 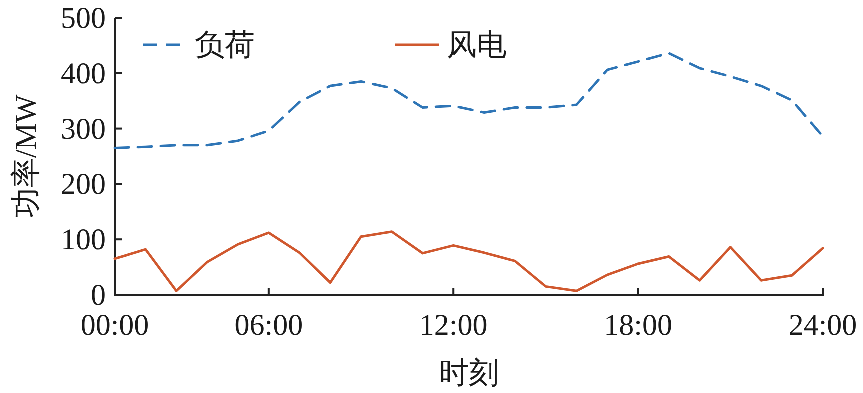 What do you see at coordinates (477, 45) in the screenshot?
I see `legend-label: 风电` at bounding box center [477, 45].